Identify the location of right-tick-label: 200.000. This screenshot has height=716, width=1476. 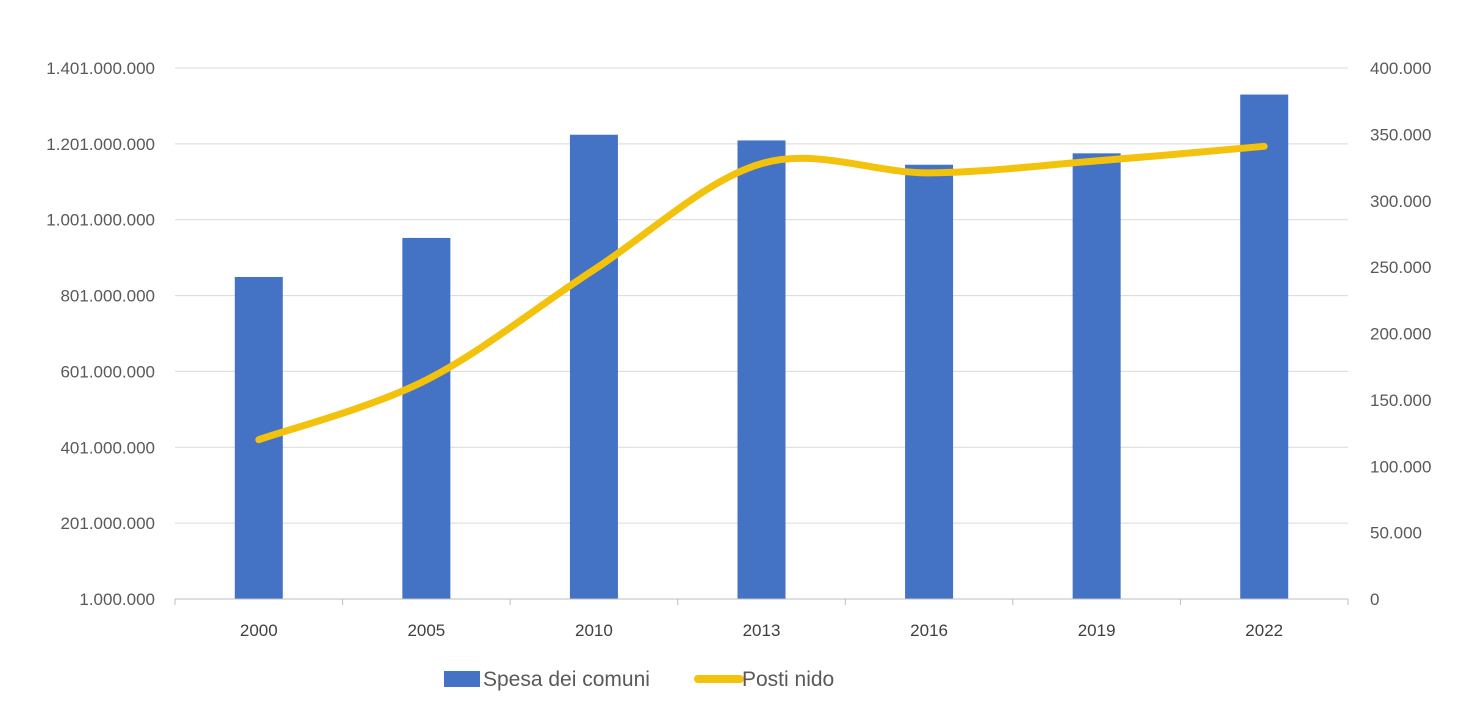
(1400, 334).